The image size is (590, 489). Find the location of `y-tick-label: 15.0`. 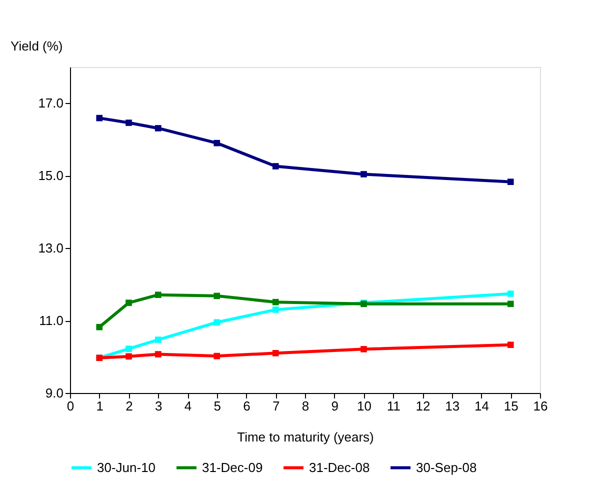

y-tick-label: 15.0 is located at coordinates (51, 176).